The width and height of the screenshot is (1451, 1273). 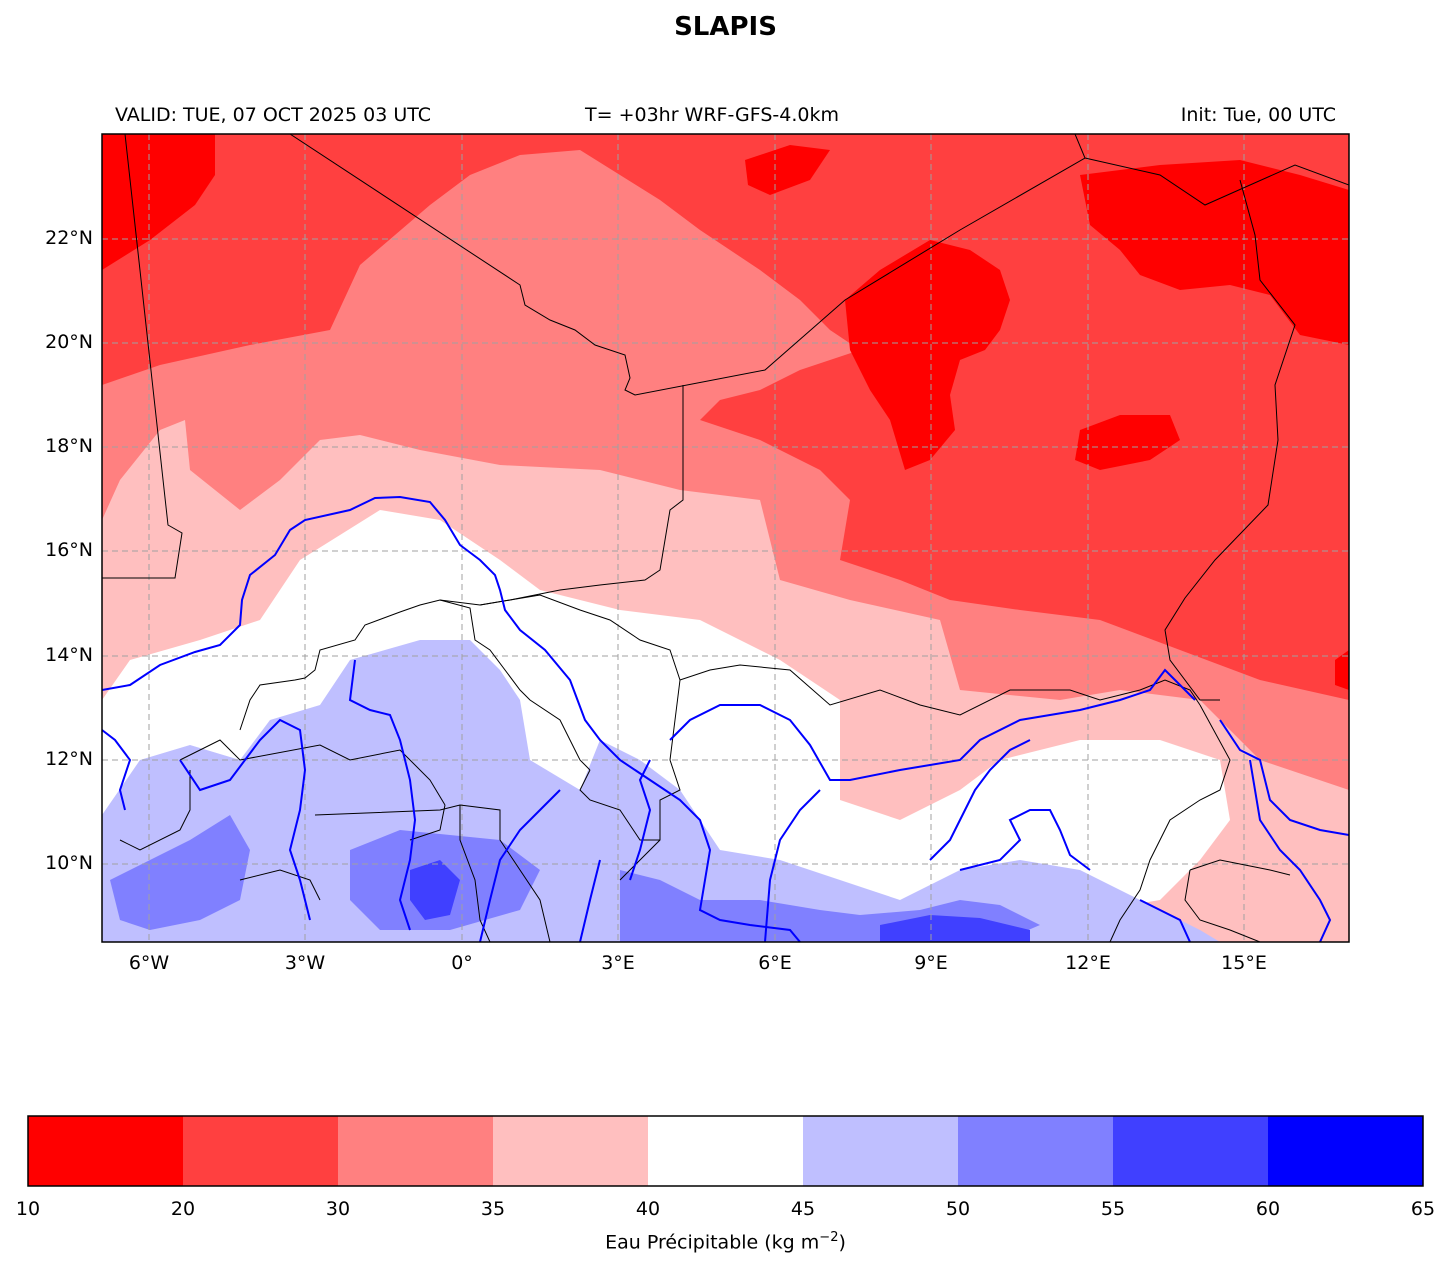 What do you see at coordinates (712, 1242) in the screenshot?
I see `colorbar-label-text: Eau Précipitable (kg m` at bounding box center [712, 1242].